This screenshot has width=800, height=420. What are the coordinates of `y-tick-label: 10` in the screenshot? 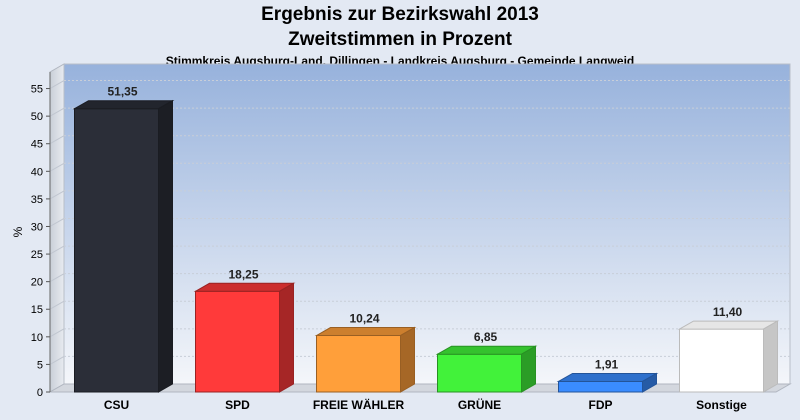 It's located at (37, 338).